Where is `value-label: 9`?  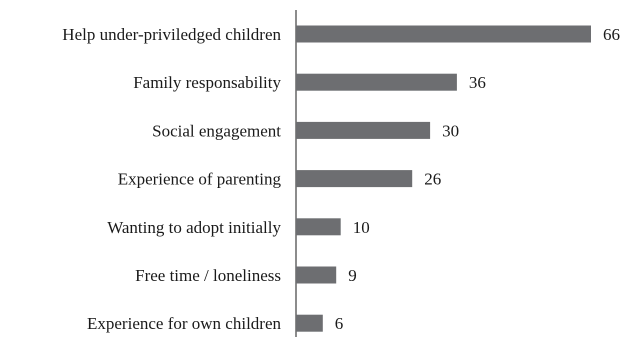
value-label: 9 is located at coordinates (352, 275).